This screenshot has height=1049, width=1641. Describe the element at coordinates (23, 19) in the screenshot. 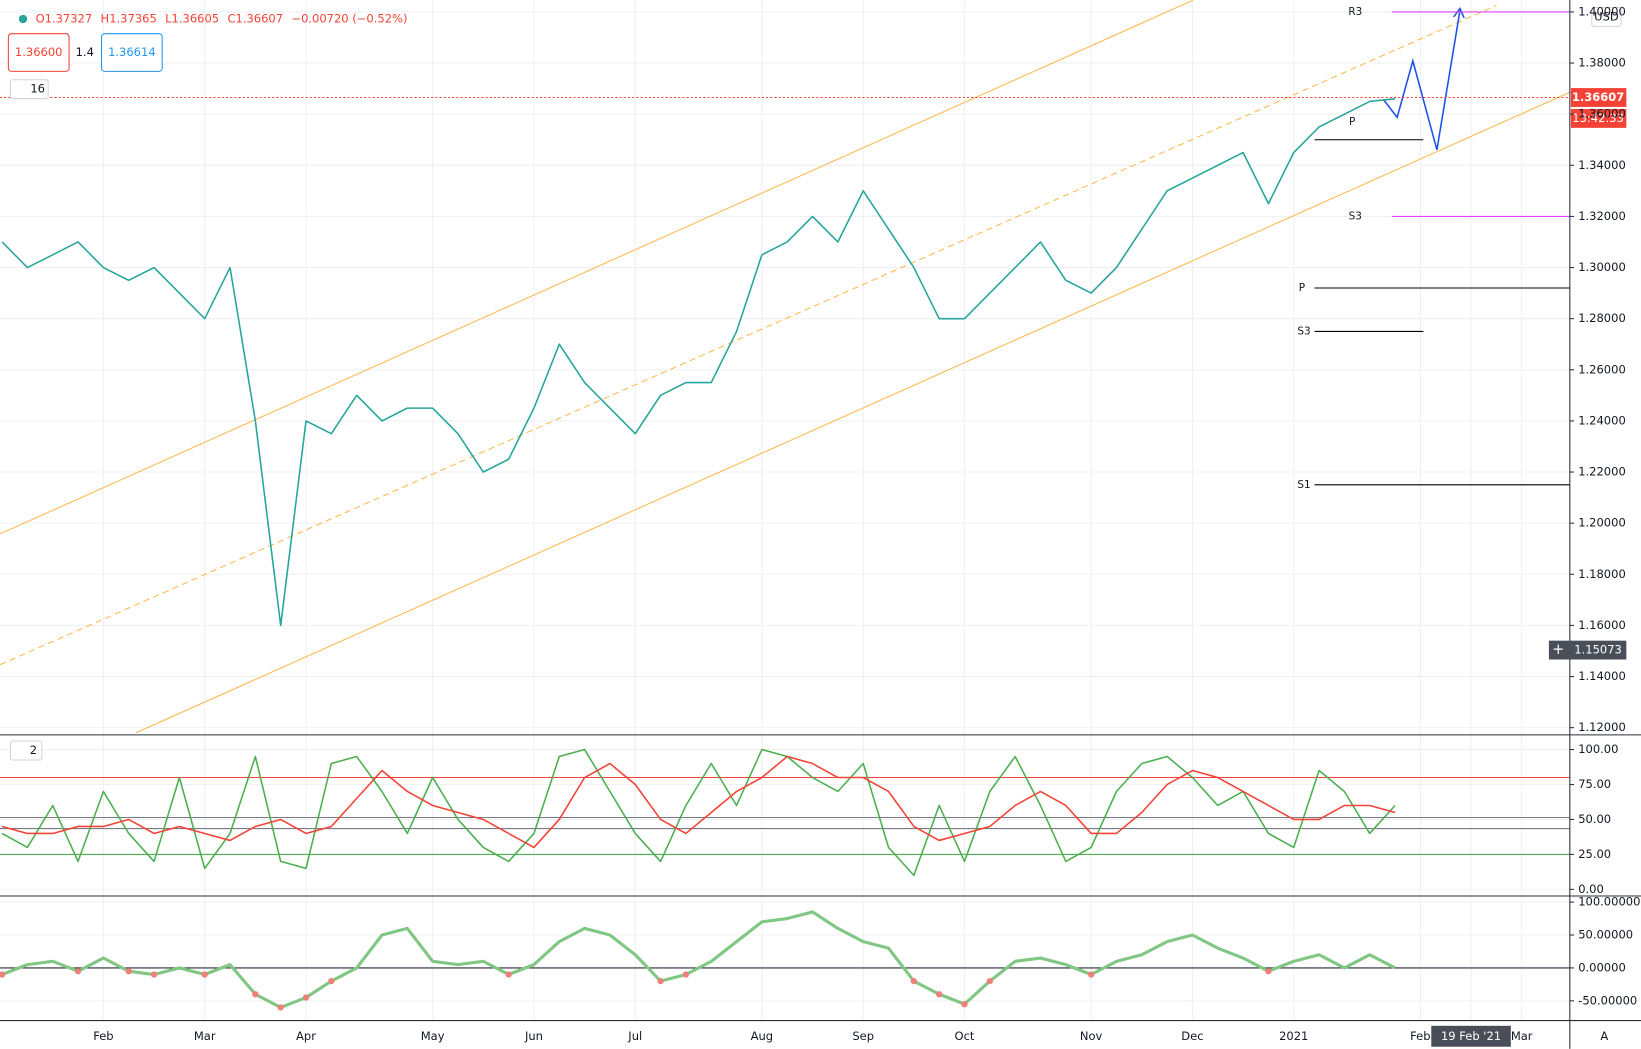

I see `status-dot` at that location.